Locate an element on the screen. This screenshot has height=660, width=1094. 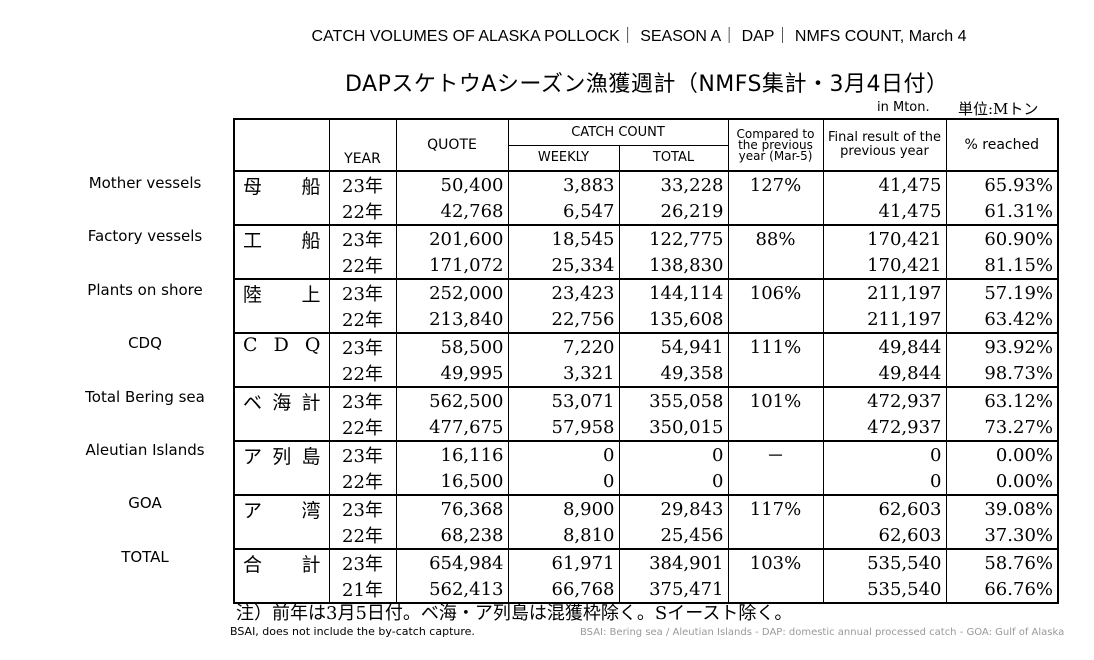
row-label-en: Aleutian Islands is located at coordinates (145, 450).